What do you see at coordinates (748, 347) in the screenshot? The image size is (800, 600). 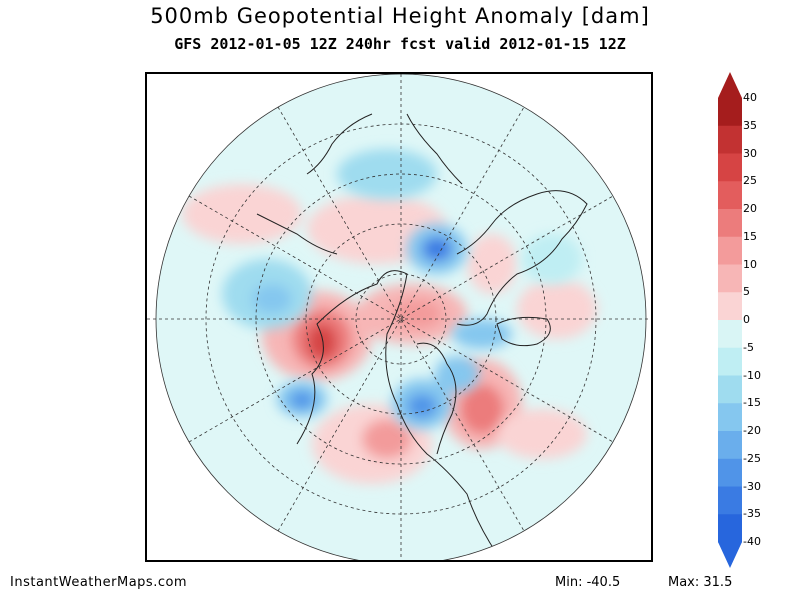 I see `colorbar-tick-label: -5` at bounding box center [748, 347].